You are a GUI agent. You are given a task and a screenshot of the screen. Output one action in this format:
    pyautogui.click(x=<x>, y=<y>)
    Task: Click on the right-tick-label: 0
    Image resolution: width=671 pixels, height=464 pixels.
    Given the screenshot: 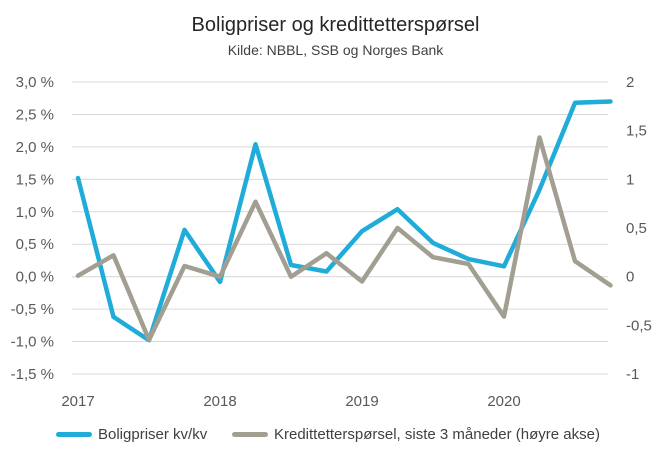 What is the action you would take?
    pyautogui.click(x=630, y=277)
    